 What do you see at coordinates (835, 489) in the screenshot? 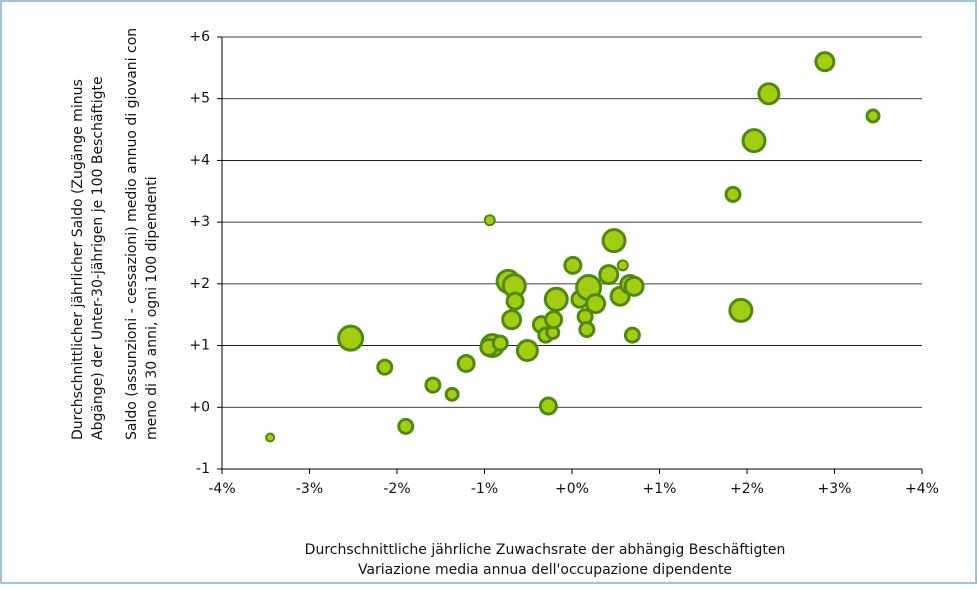
I see `x-tick-label: +3%` at bounding box center [835, 489].